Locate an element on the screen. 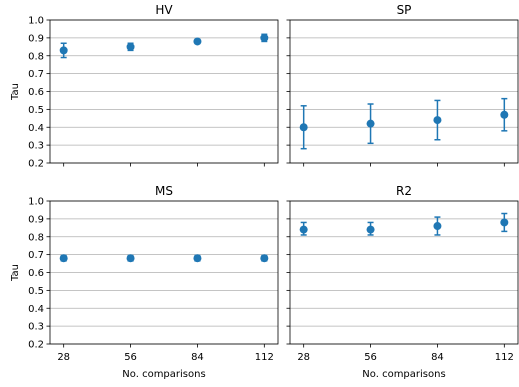  panel-title: R2 is located at coordinates (404, 191).